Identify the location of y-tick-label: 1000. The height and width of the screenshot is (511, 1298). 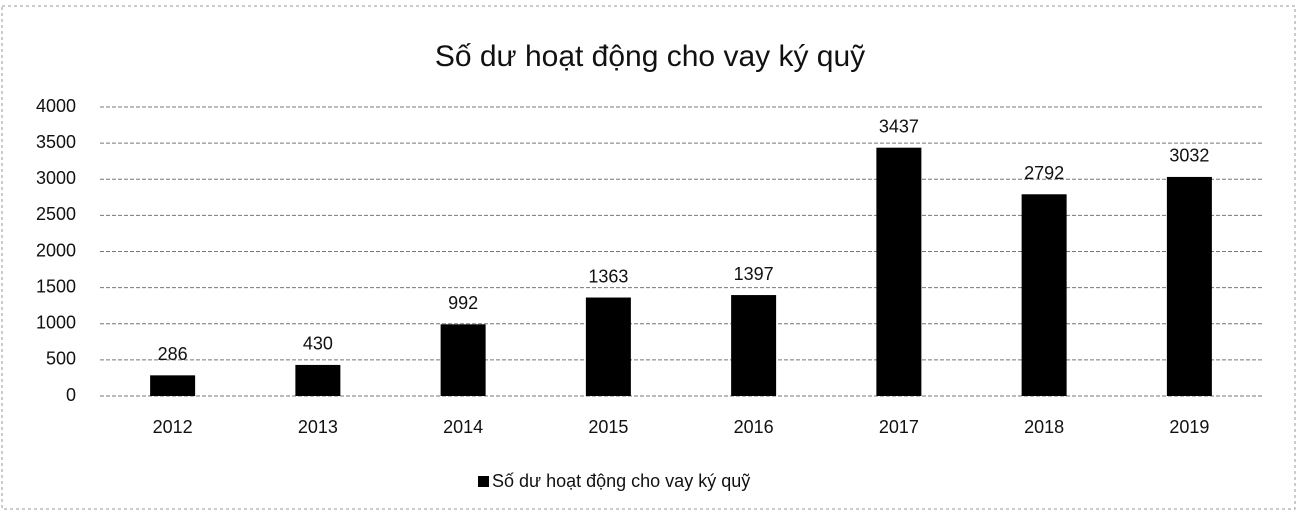
(56, 323).